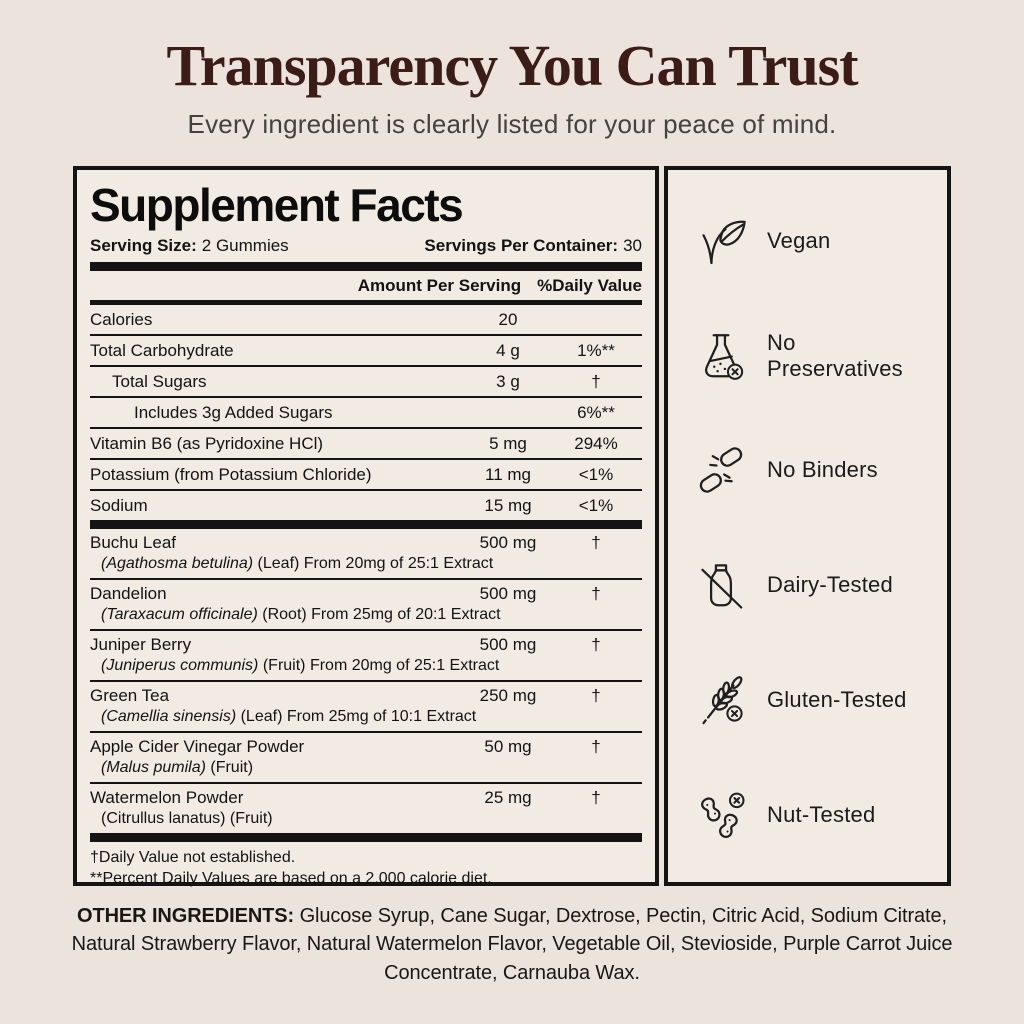 The width and height of the screenshot is (1024, 1024). What do you see at coordinates (721, 470) in the screenshot?
I see `no-binders-broken-chain-icon` at bounding box center [721, 470].